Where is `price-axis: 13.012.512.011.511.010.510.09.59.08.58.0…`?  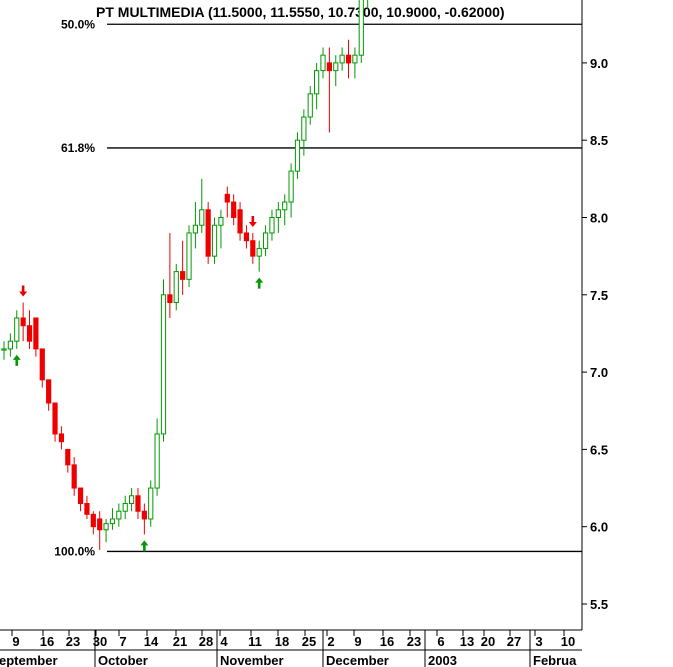
price-axis: 13.012.512.011.511.010.510.09.59.08.58.0… is located at coordinates (595, 334).